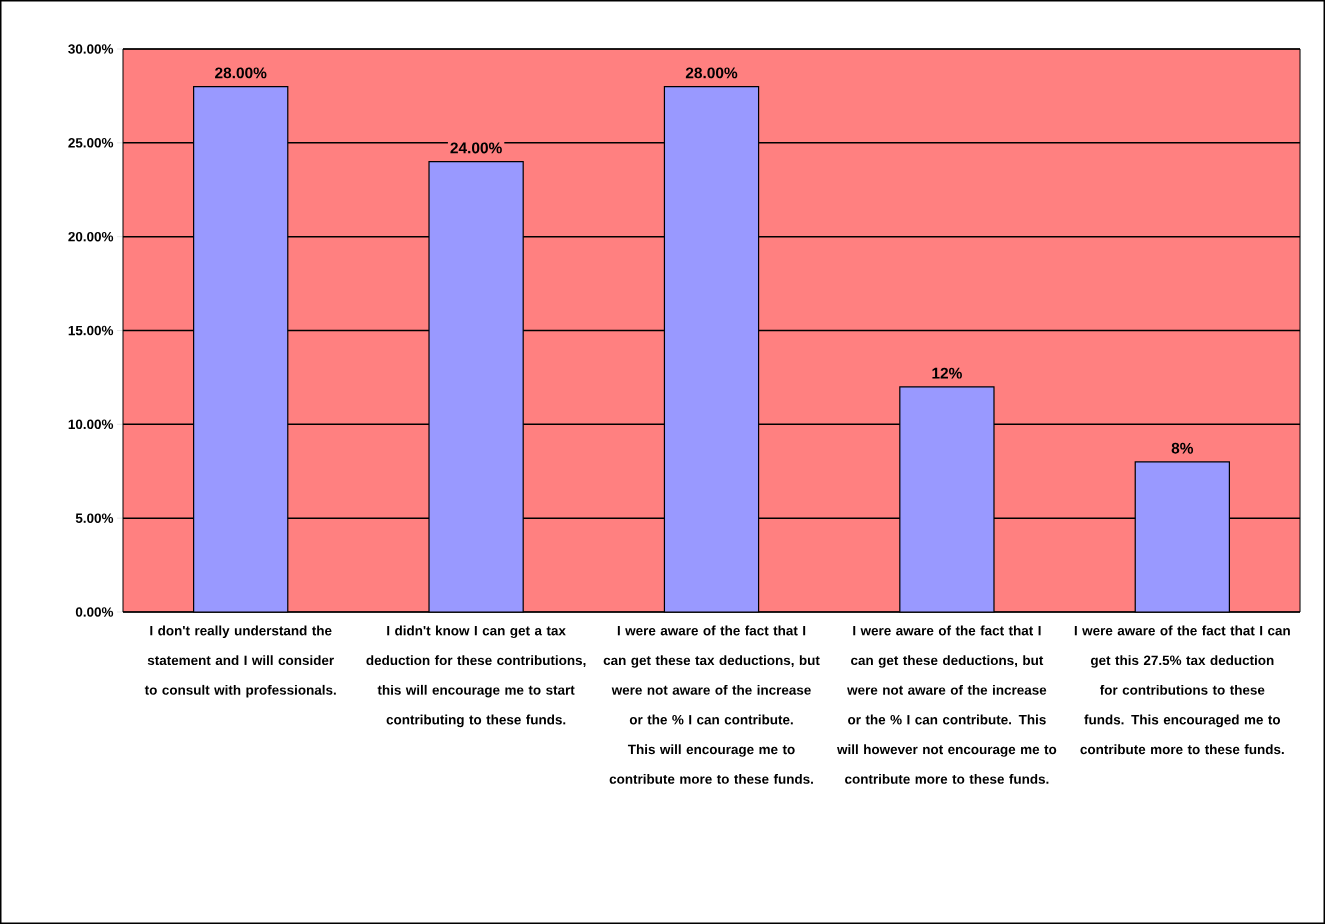 Image resolution: width=1325 pixels, height=924 pixels. I want to click on y-tick-label: 0.00%, so click(94, 612).